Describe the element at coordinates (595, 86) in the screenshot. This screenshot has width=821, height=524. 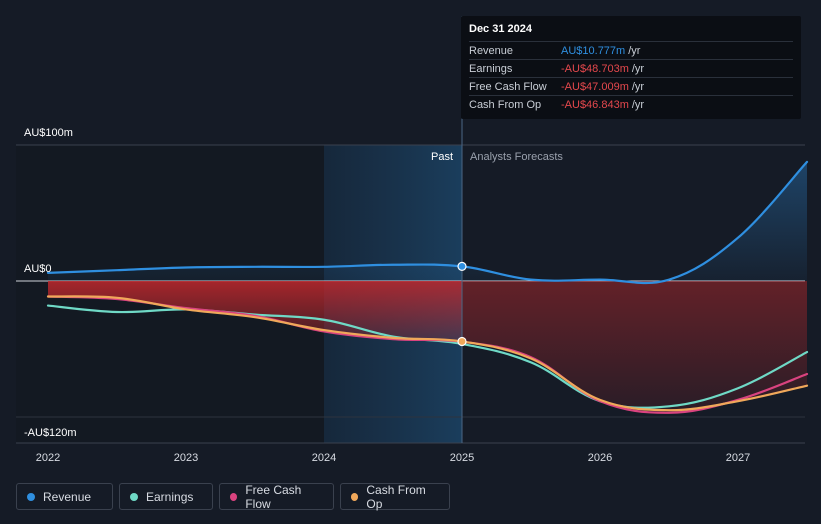
I see `tooltip-value: -AU$47.009m` at that location.